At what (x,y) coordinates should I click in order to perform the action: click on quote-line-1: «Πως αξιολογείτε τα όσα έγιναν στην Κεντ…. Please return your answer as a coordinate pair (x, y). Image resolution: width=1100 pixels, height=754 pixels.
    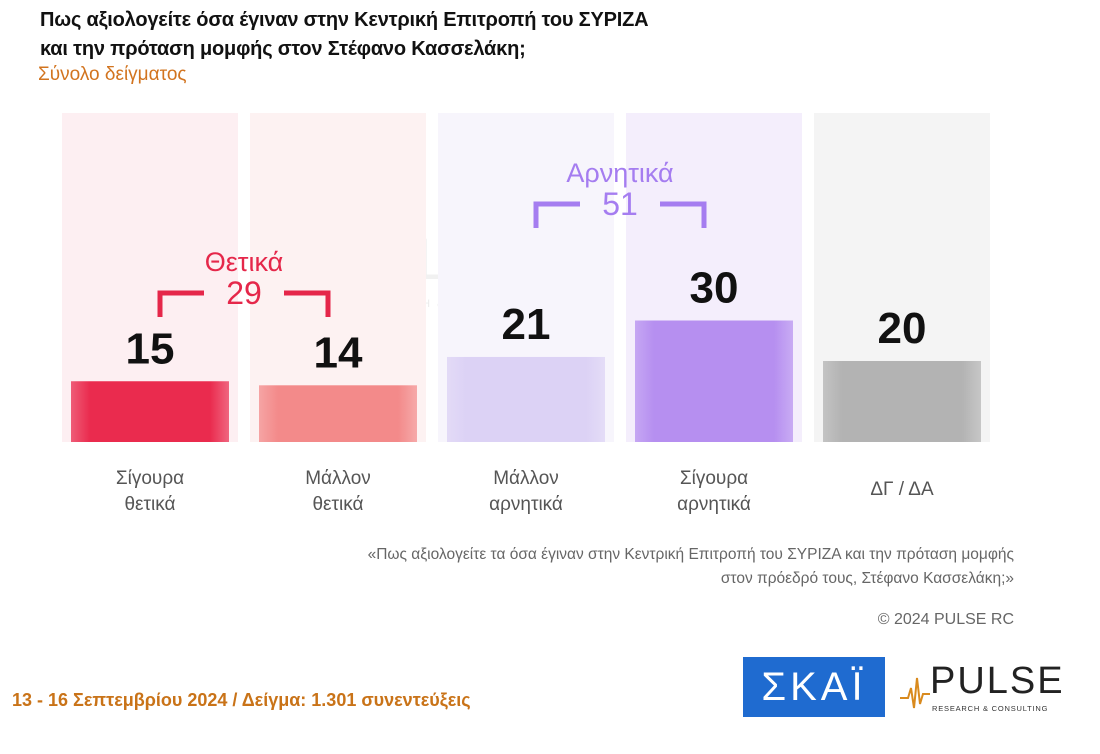
    Looking at the image, I should click on (690, 554).